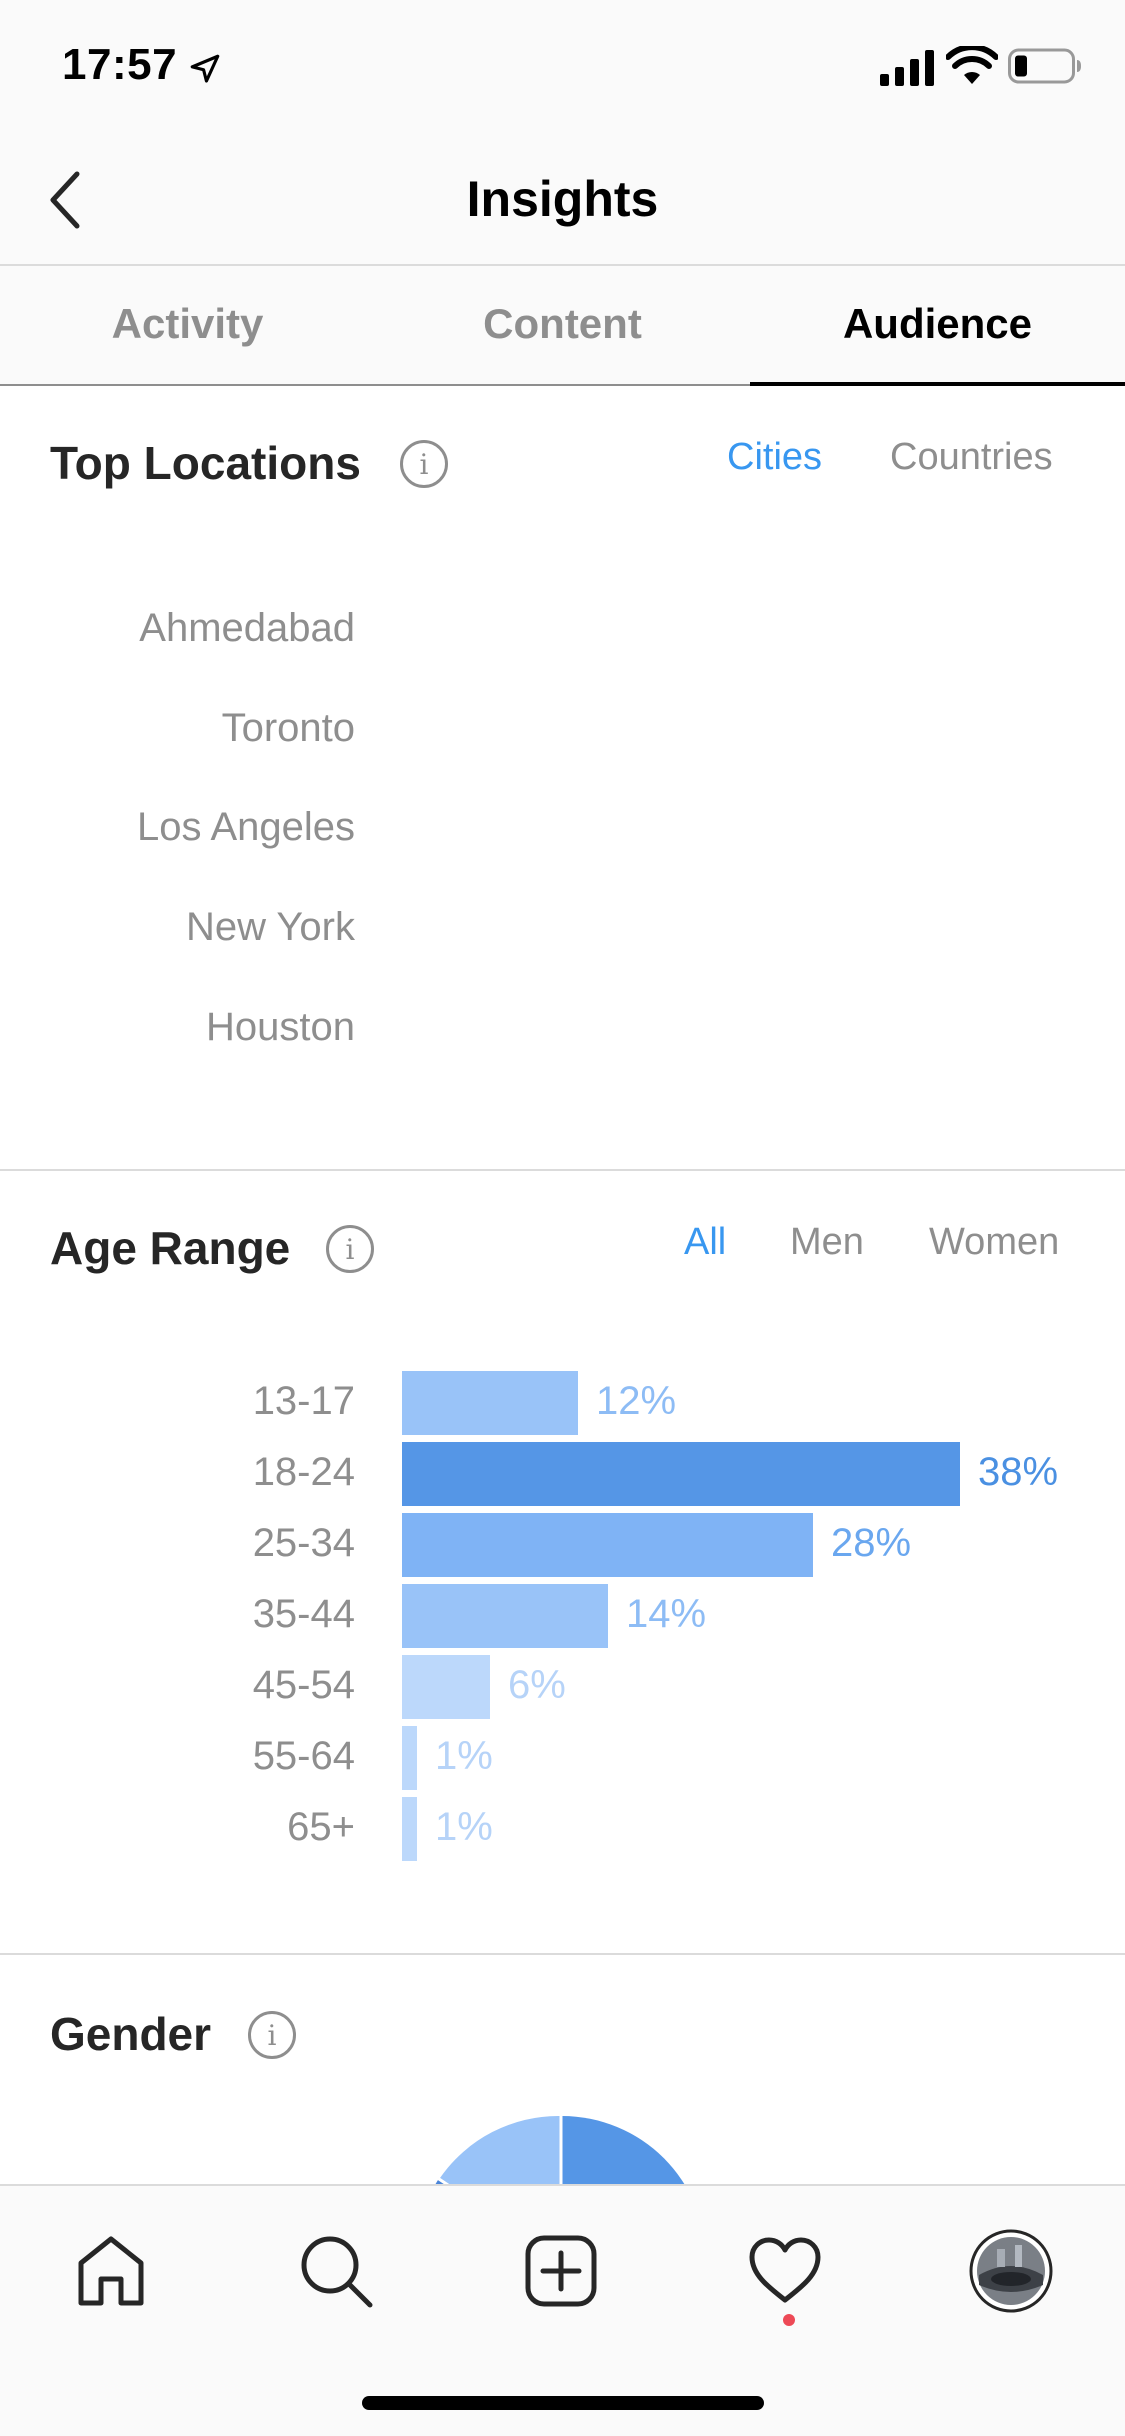 This screenshot has width=1125, height=2436. I want to click on age-range-label: 35-44, so click(303, 1614).